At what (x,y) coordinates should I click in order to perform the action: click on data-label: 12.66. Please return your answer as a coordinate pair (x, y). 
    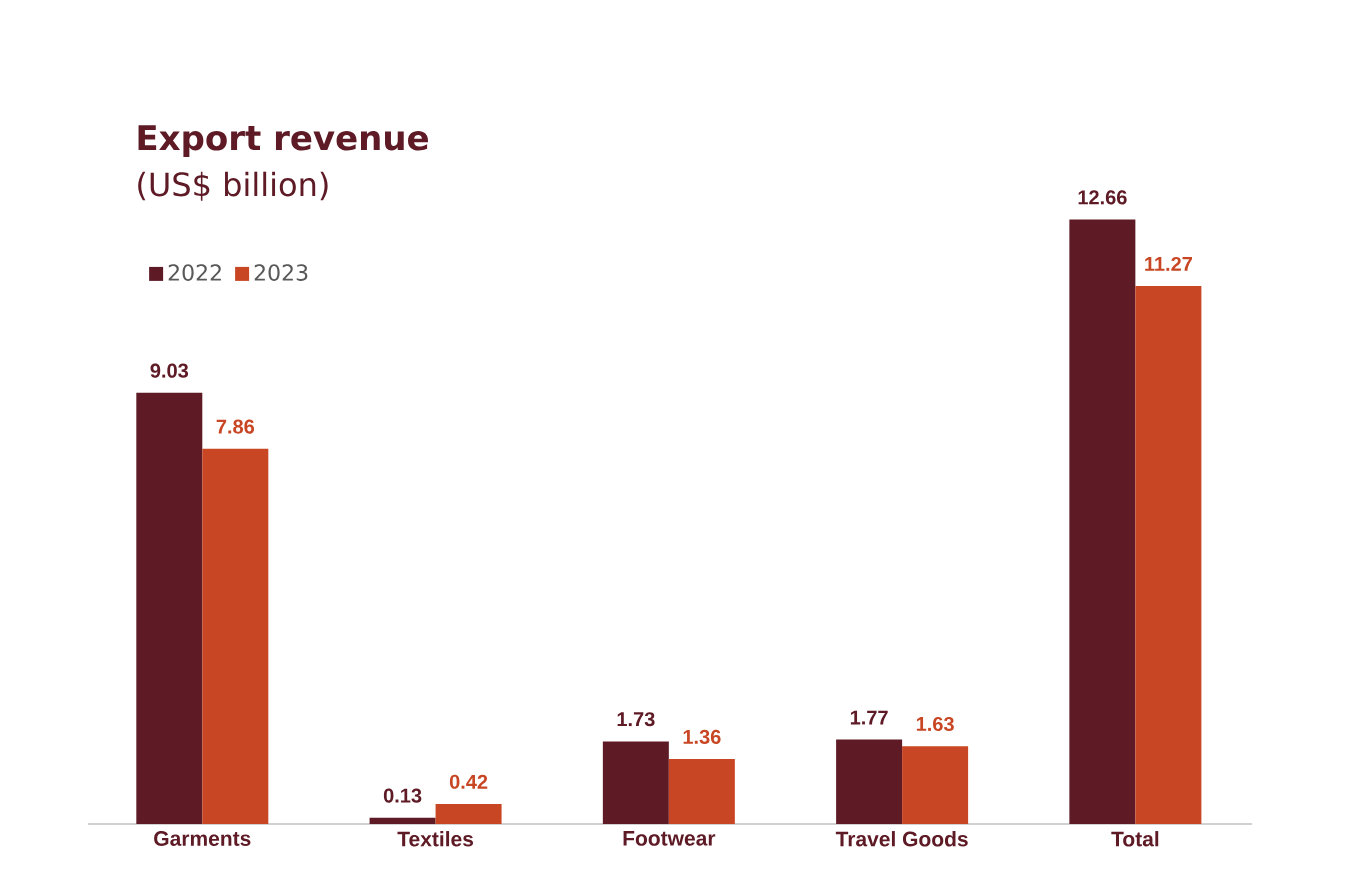
    Looking at the image, I should click on (1102, 197).